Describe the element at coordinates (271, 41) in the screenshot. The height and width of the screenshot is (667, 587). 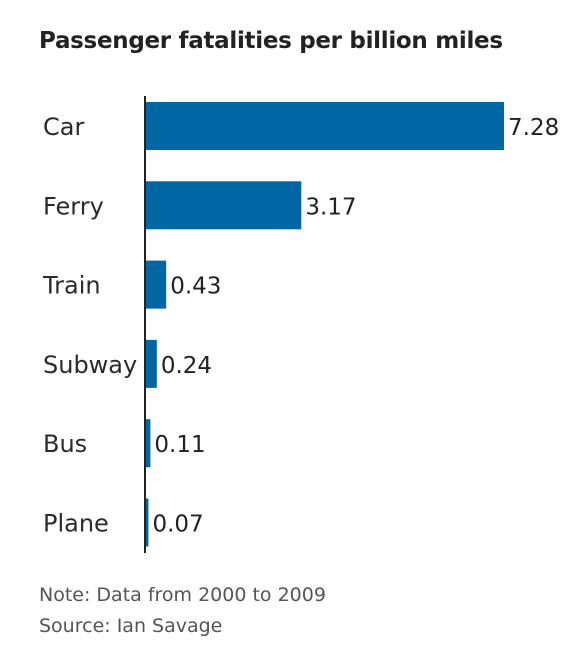
I see `chart-title: Passenger fatalities per billion miles` at that location.